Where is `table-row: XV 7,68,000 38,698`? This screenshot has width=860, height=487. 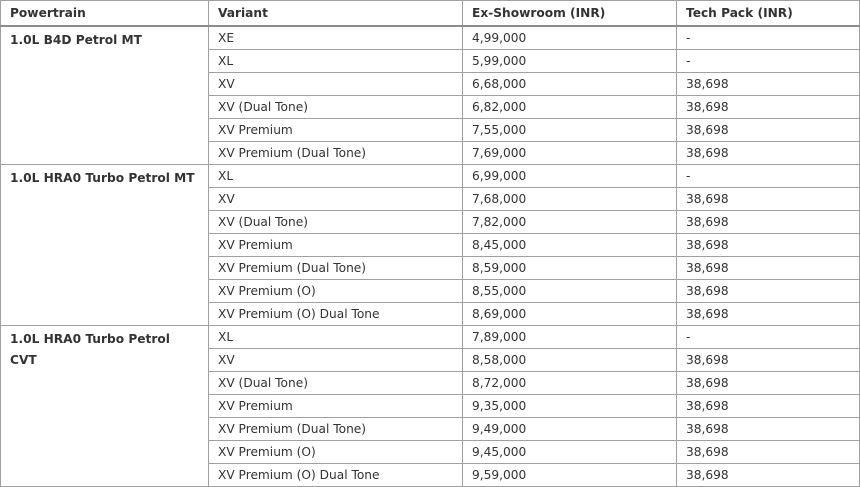
table-row: XV 7,68,000 38,698 is located at coordinates (430, 199).